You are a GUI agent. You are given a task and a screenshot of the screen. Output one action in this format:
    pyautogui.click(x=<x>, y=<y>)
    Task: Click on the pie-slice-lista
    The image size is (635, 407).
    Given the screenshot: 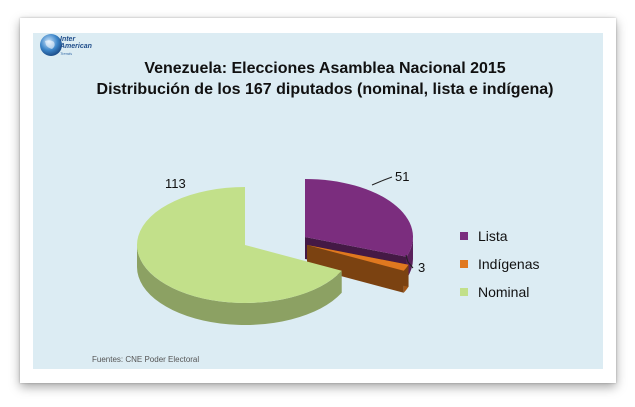 What is the action you would take?
    pyautogui.click(x=359, y=218)
    